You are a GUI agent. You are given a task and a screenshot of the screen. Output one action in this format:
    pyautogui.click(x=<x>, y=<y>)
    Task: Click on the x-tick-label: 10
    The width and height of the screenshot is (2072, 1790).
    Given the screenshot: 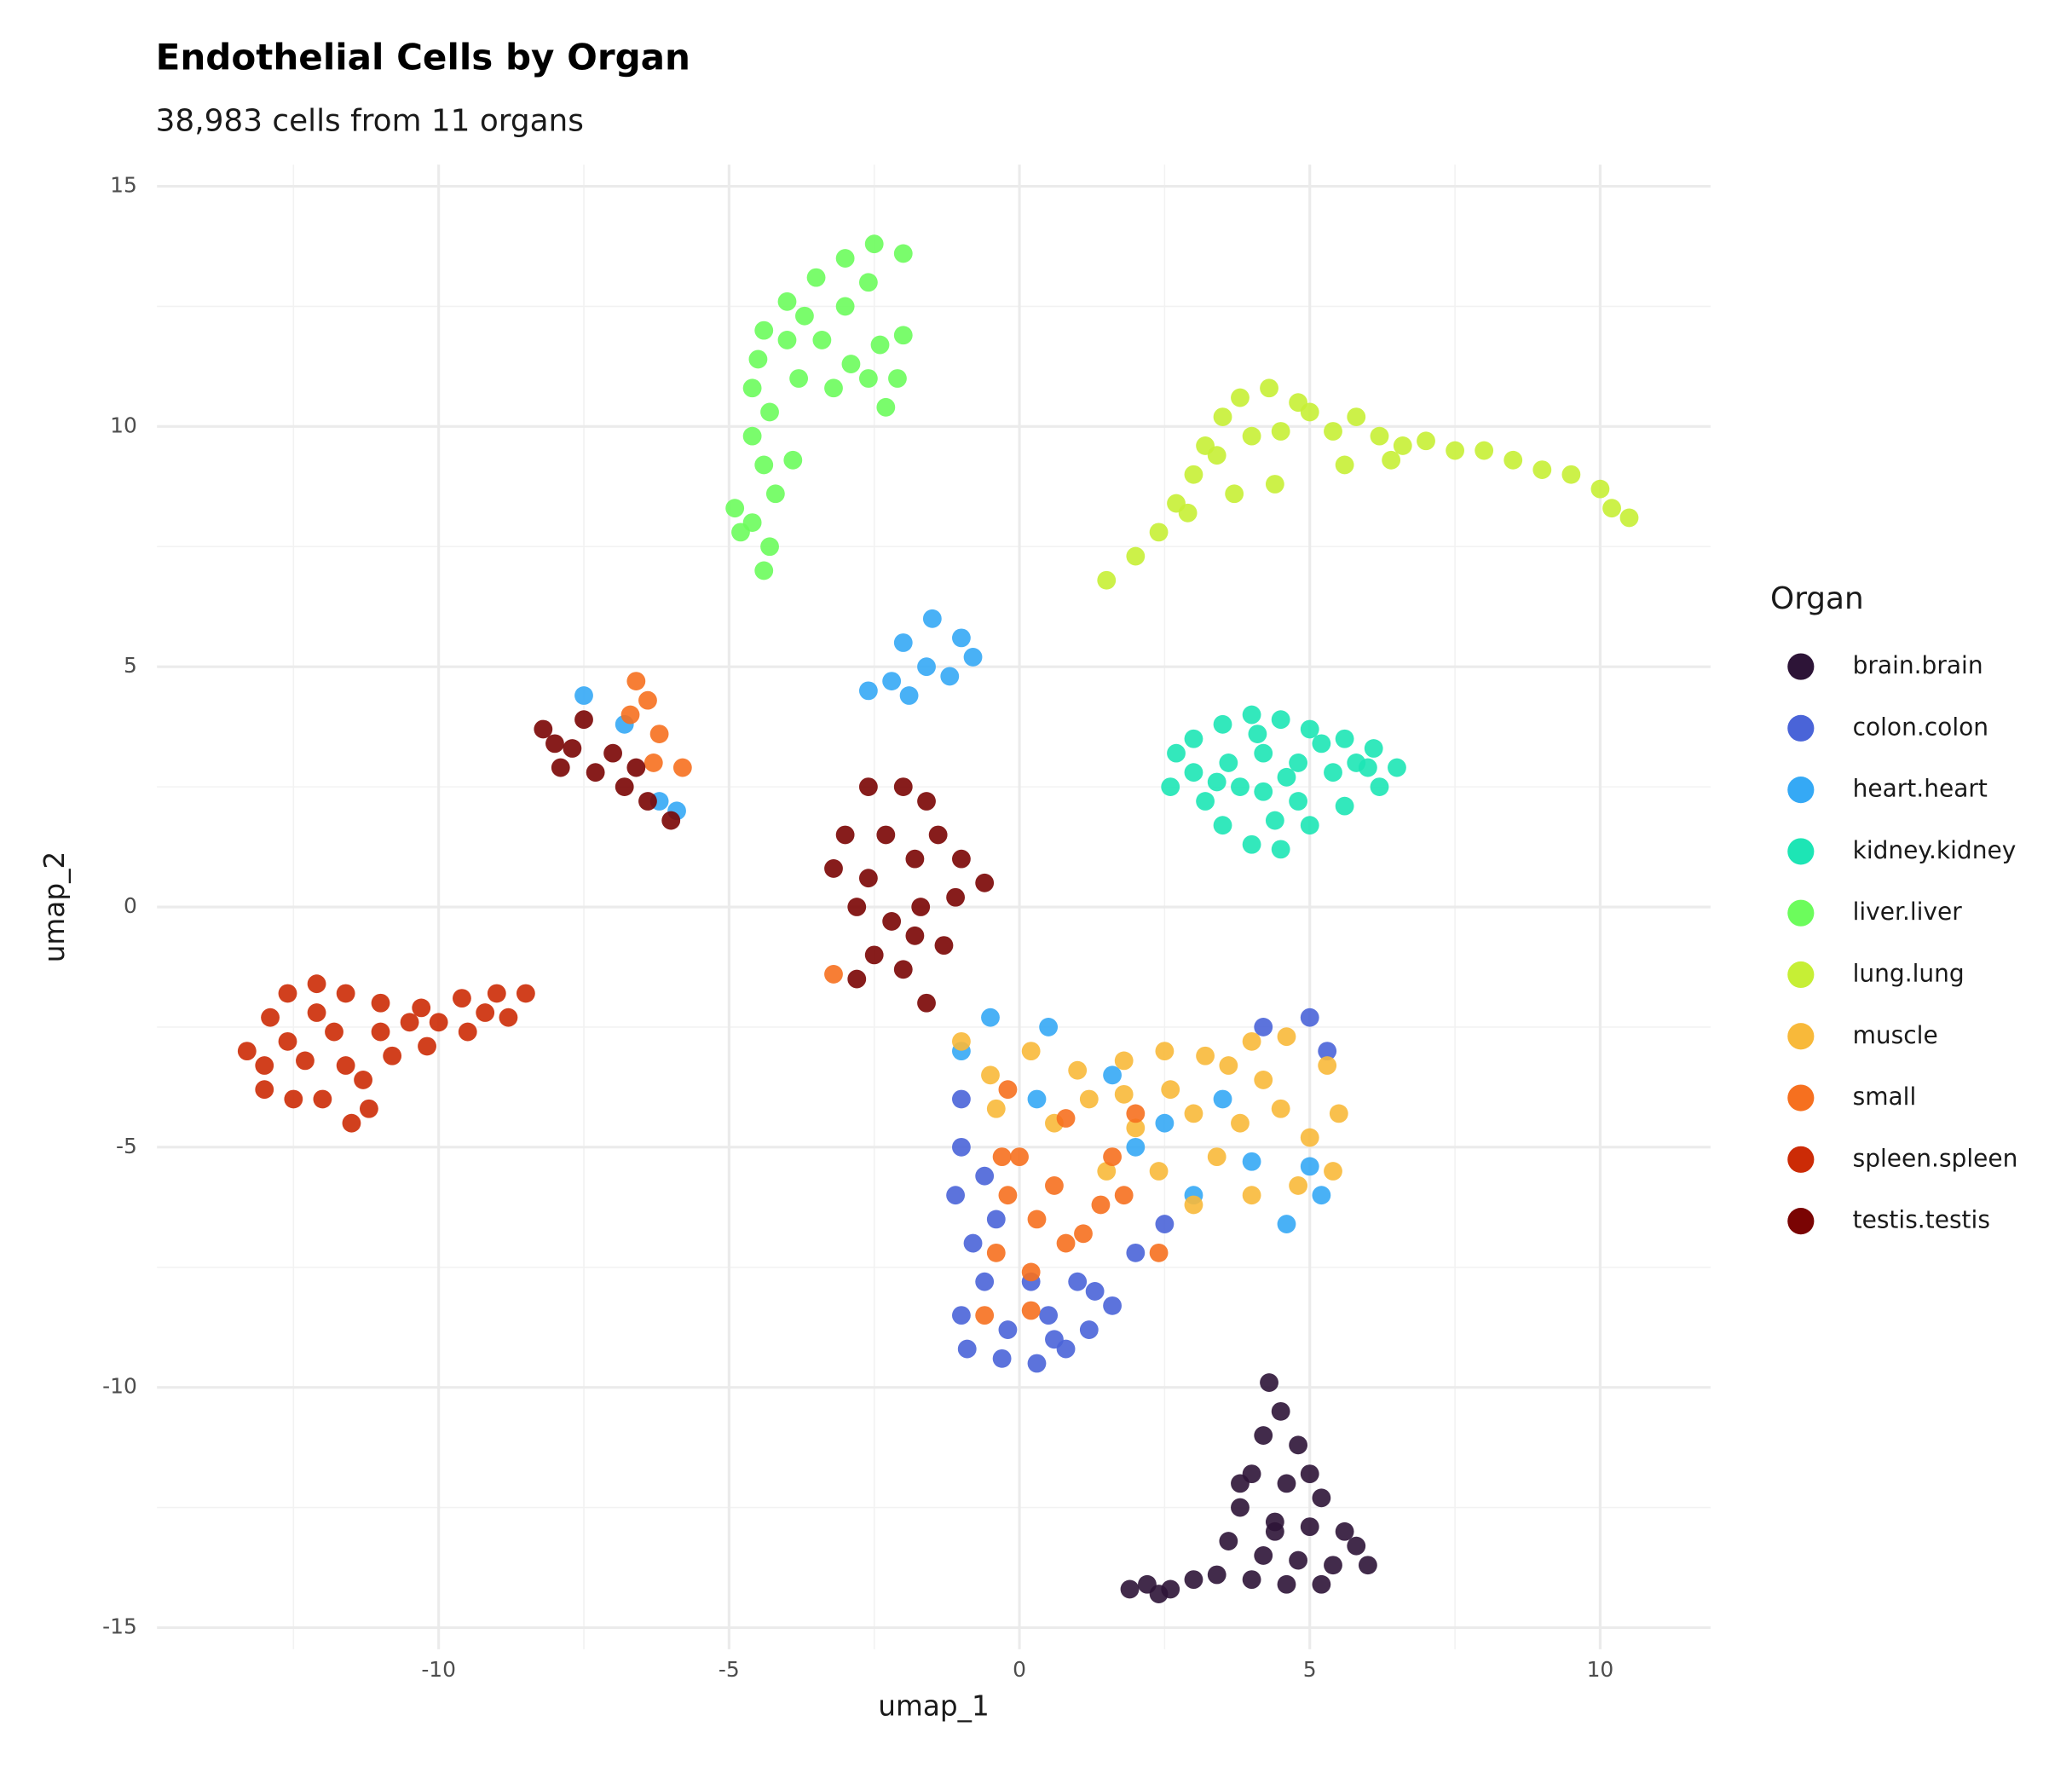 What is the action you would take?
    pyautogui.click(x=1601, y=1669)
    